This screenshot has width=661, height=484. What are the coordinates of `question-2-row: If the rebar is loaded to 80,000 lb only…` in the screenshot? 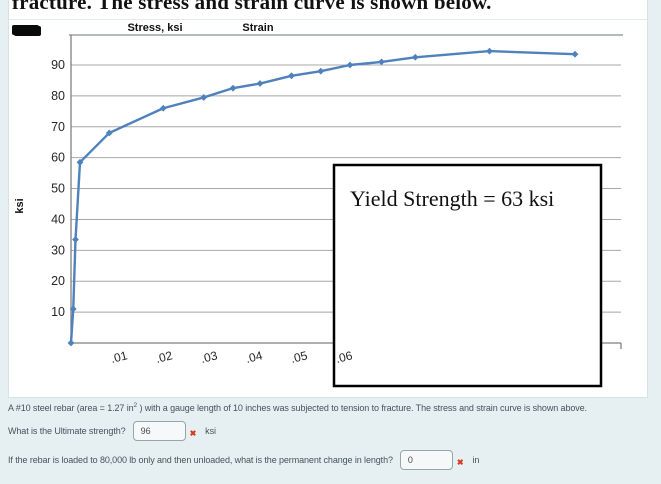 It's located at (243, 460).